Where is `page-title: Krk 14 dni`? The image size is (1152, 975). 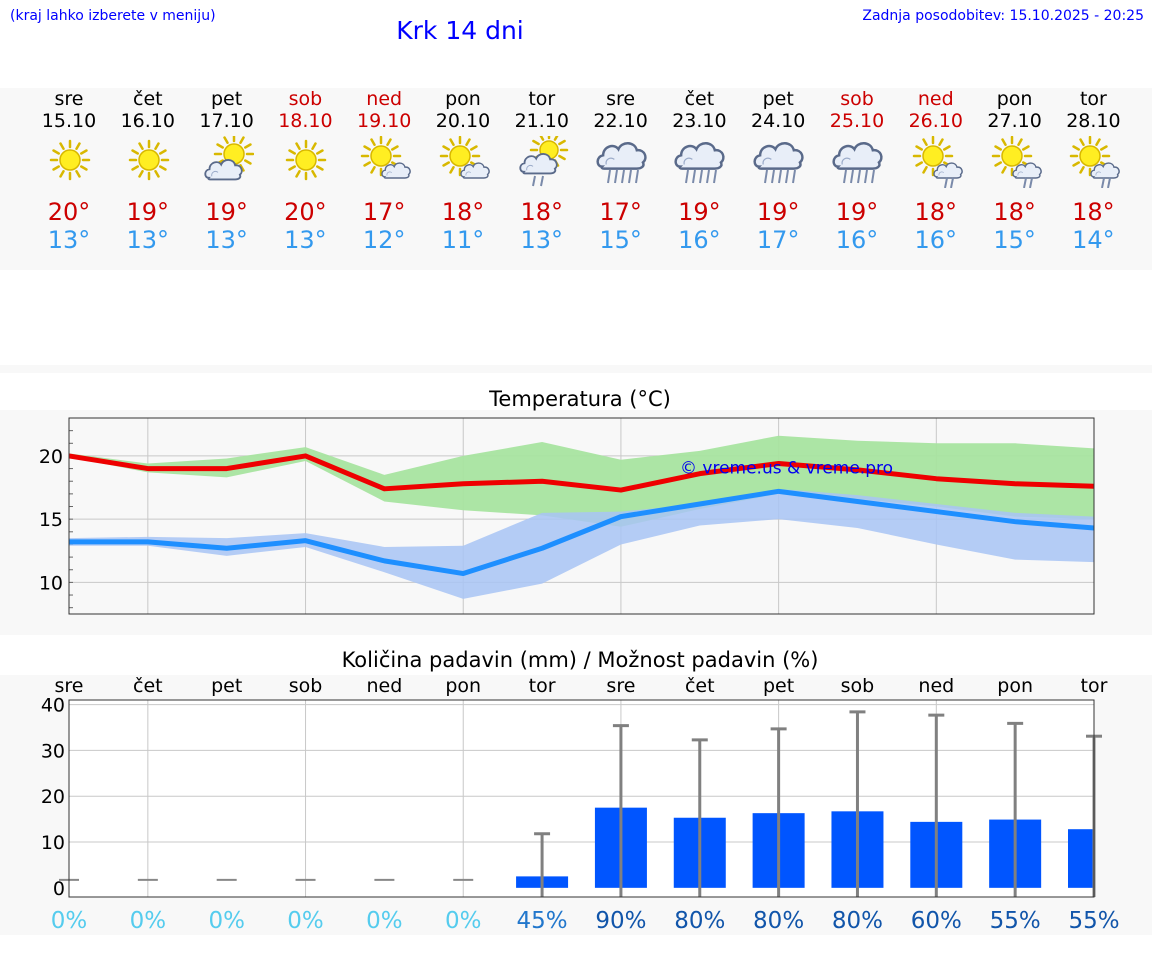
page-title: Krk 14 dni is located at coordinates (460, 30).